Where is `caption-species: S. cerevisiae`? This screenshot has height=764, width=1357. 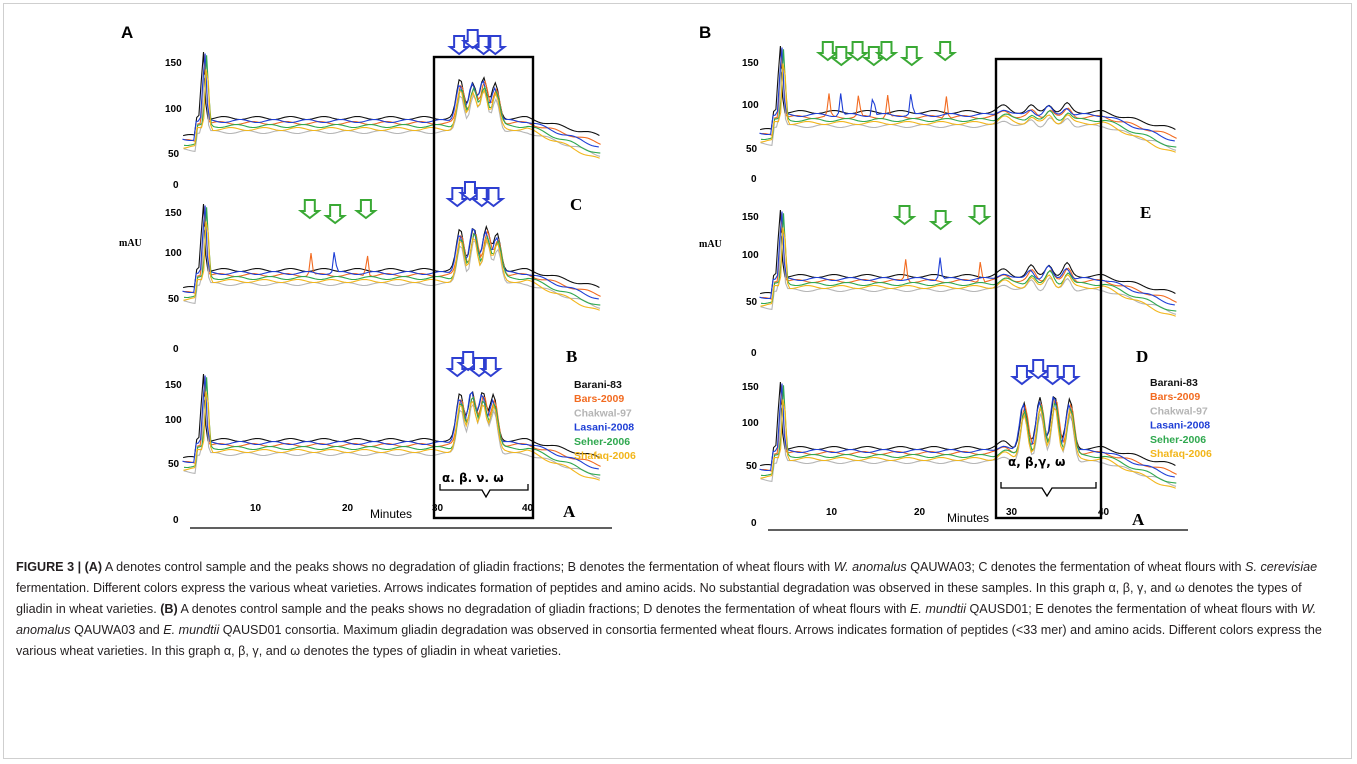
caption-species: S. cerevisiae is located at coordinates (1281, 567).